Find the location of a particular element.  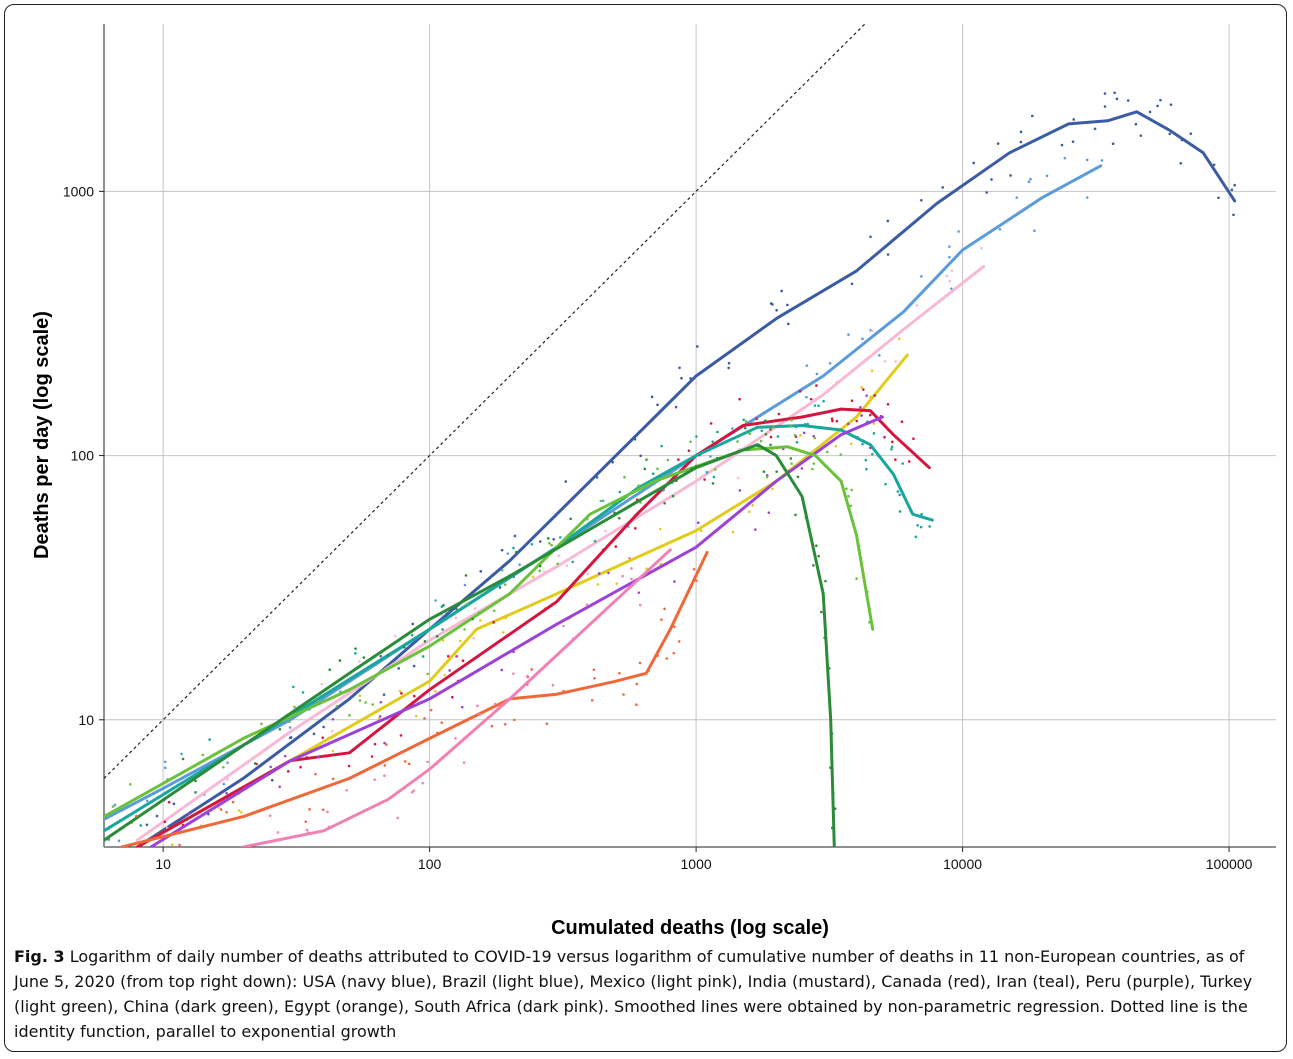

x-tick-label: 10000 is located at coordinates (962, 864).